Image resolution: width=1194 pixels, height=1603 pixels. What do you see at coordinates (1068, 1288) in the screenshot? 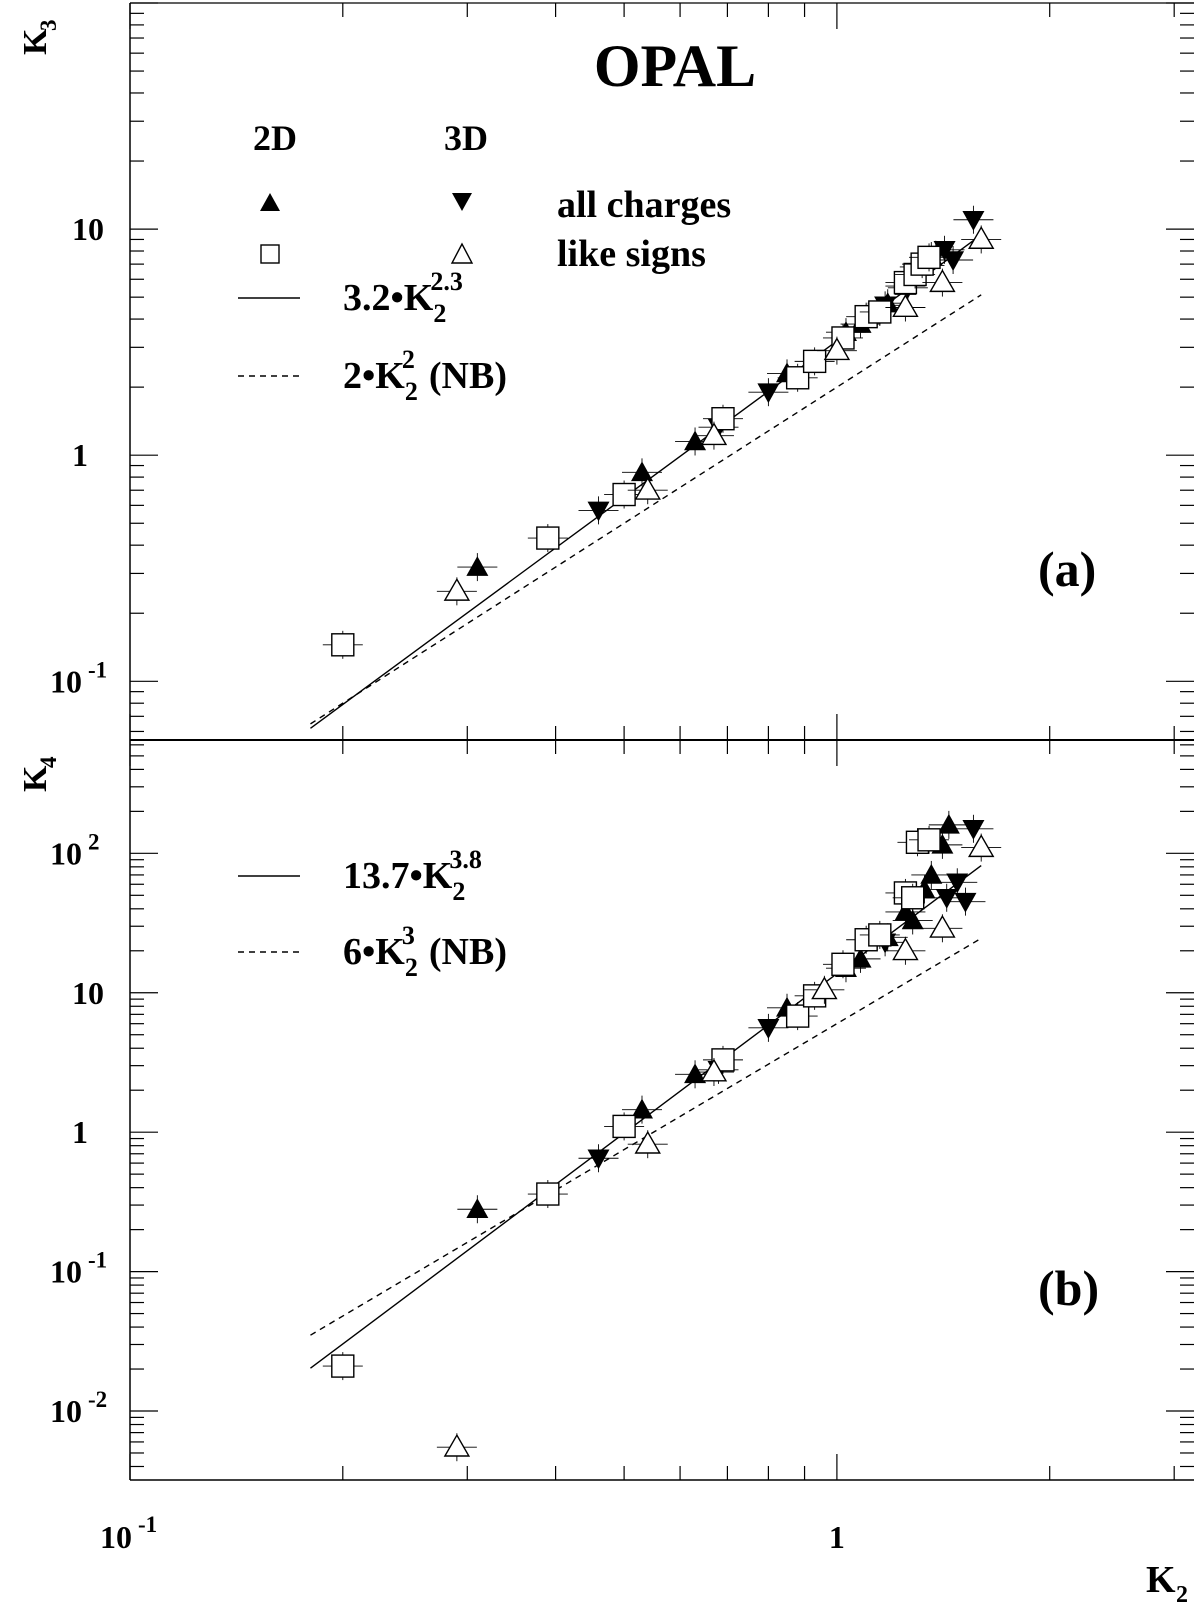
I see `panel-label: (b)` at bounding box center [1068, 1288].